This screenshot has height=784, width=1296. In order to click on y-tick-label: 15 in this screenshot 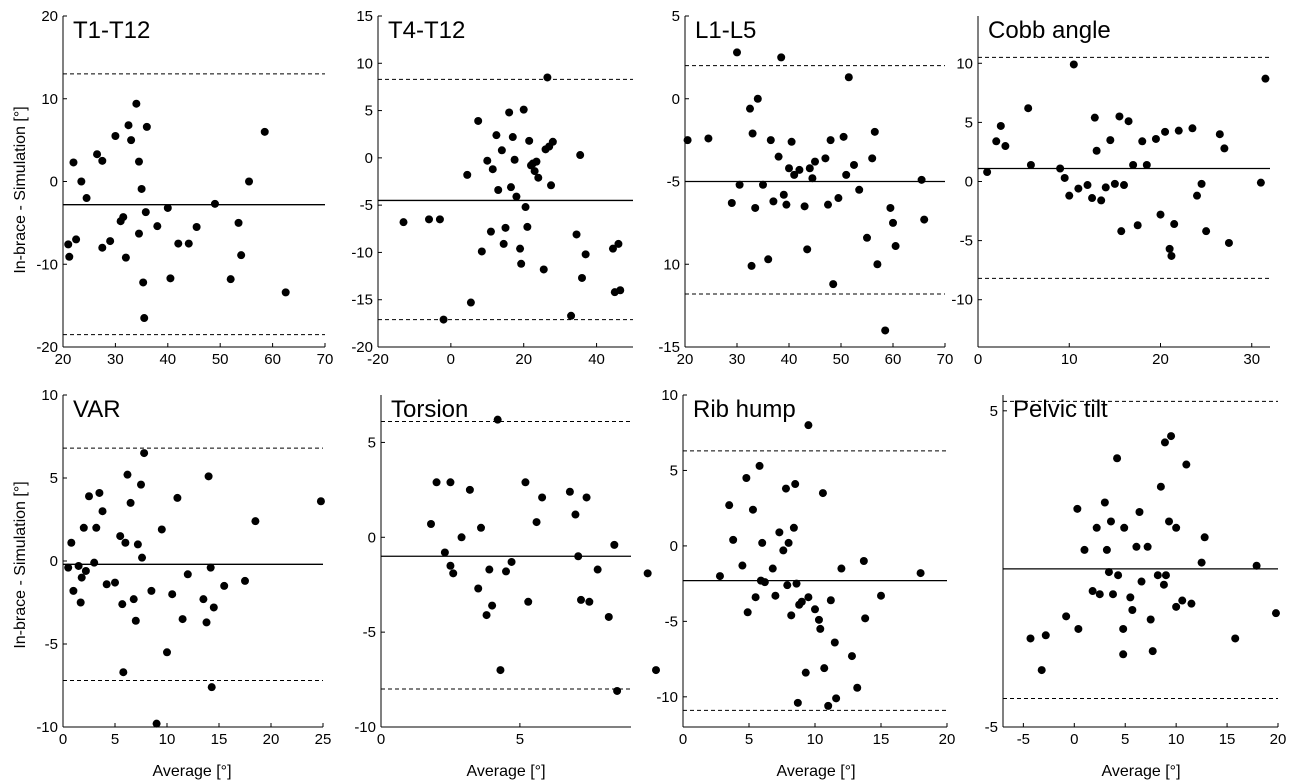, I will do `click(364, 16)`.